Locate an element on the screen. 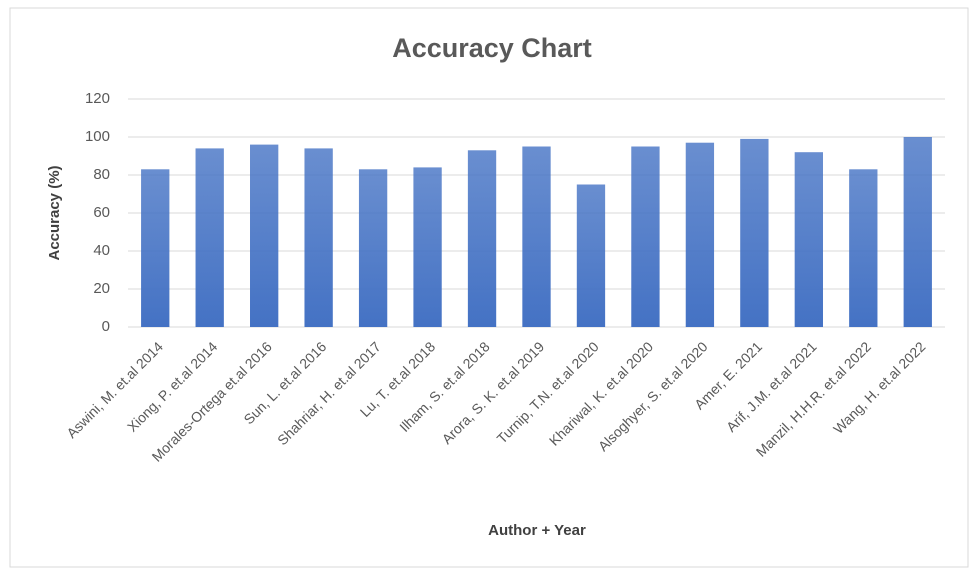 The width and height of the screenshot is (969, 568). y-tick-label: 120 is located at coordinates (97, 98).